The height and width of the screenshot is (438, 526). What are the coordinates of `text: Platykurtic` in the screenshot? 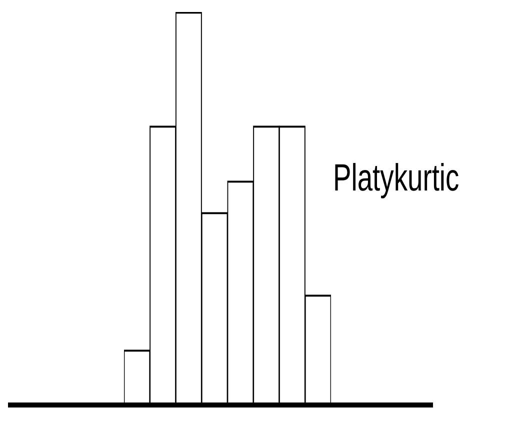 It's located at (396, 178).